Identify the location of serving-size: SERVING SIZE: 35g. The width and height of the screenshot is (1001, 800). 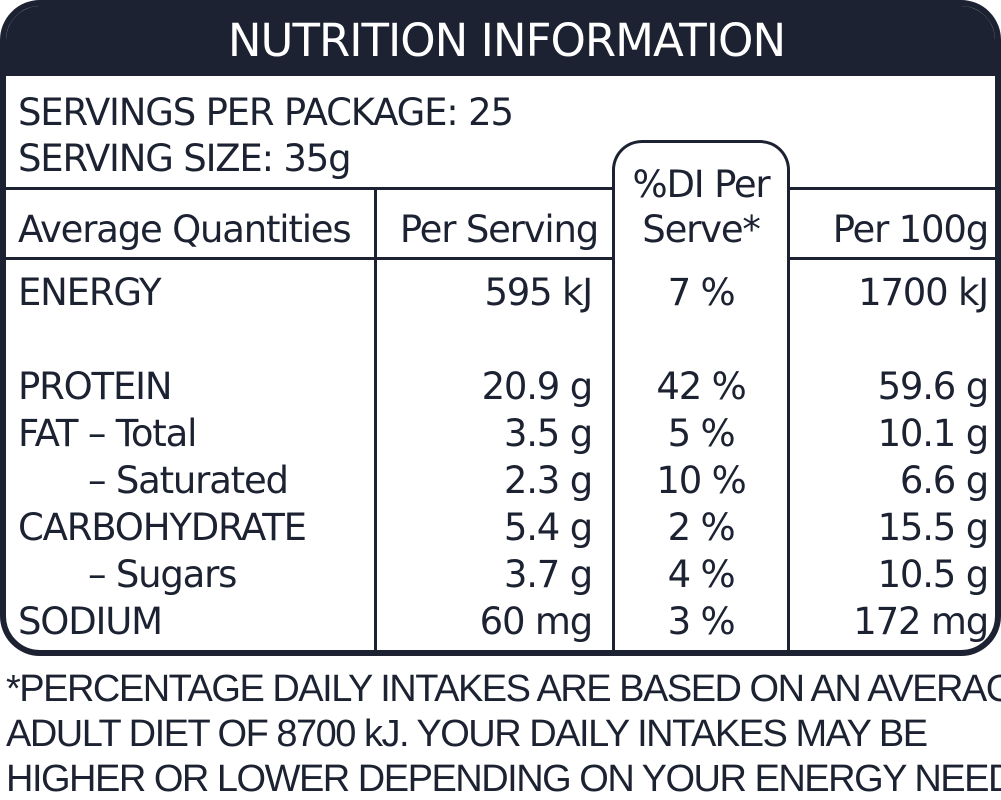
(185, 158).